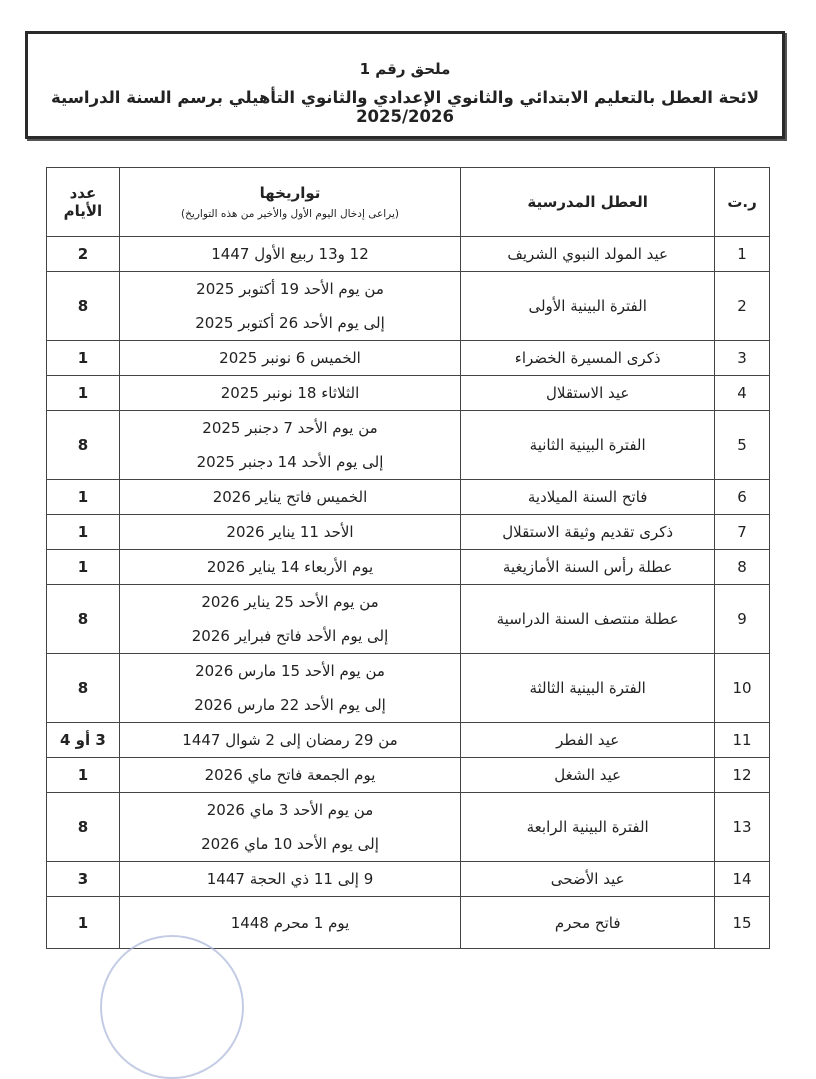 The height and width of the screenshot is (1079, 816). What do you see at coordinates (588, 358) in the screenshot?
I see `holiday-name: ذكرى المسيرة الخضراء` at bounding box center [588, 358].